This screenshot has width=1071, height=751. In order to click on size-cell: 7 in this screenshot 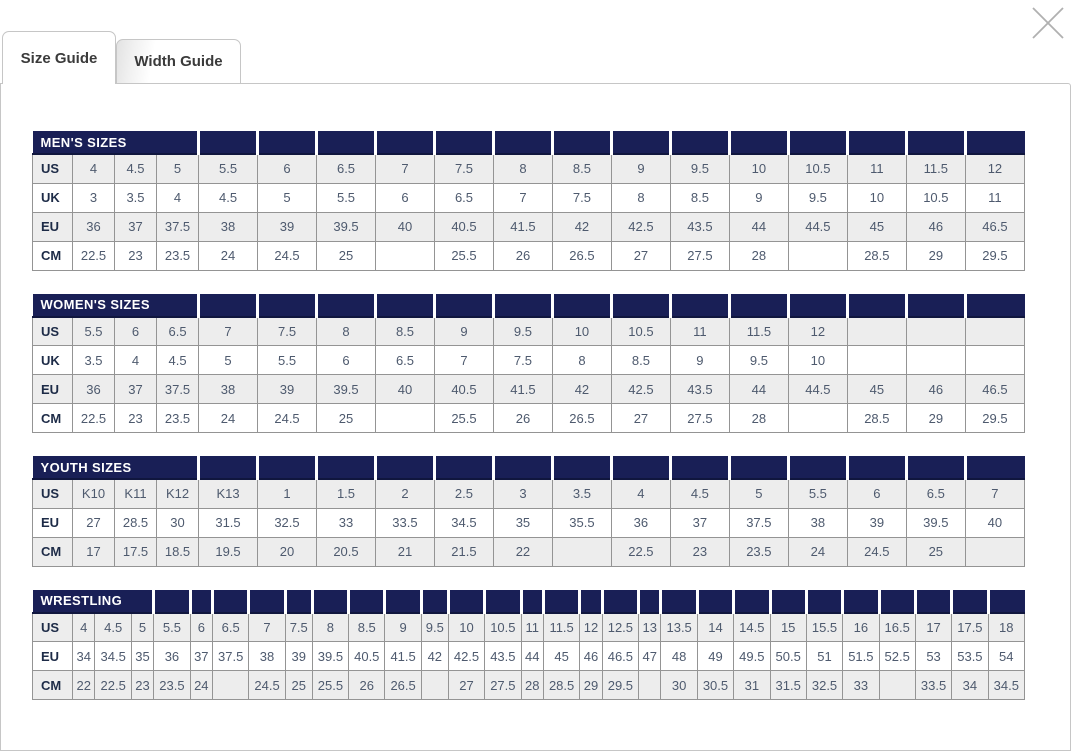, I will do `click(228, 331)`.